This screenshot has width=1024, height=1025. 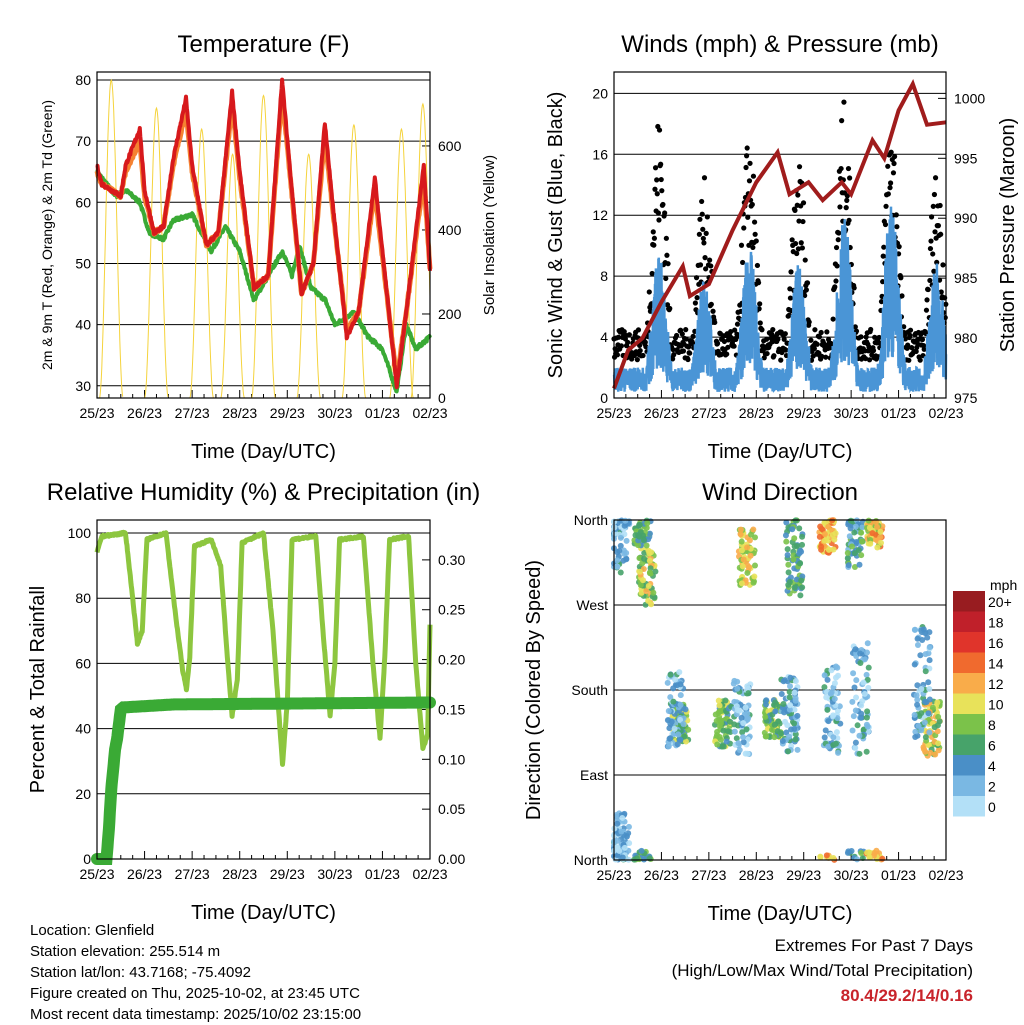 What do you see at coordinates (966, 218) in the screenshot?
I see `y2-tick-label: 990` at bounding box center [966, 218].